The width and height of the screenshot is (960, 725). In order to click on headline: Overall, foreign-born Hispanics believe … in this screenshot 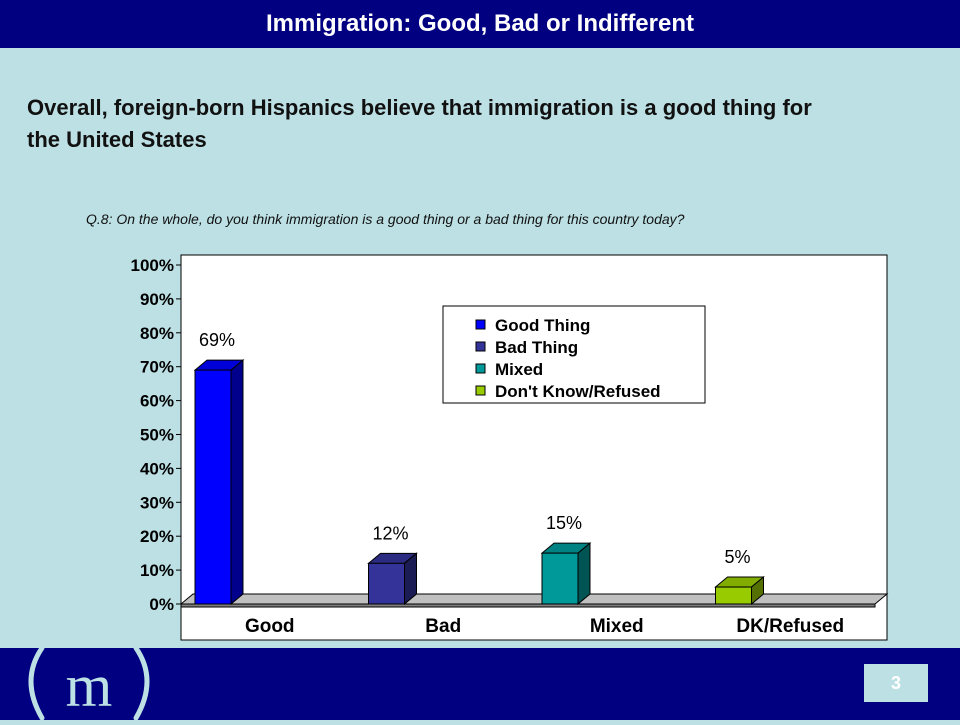, I will do `click(419, 123)`.